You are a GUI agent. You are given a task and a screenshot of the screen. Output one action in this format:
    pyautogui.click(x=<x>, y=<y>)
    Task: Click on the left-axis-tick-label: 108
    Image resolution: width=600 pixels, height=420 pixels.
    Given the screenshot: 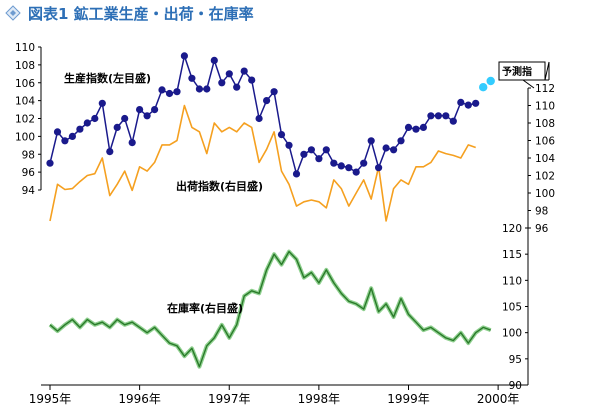 What is the action you would take?
    pyautogui.click(x=25, y=66)
    